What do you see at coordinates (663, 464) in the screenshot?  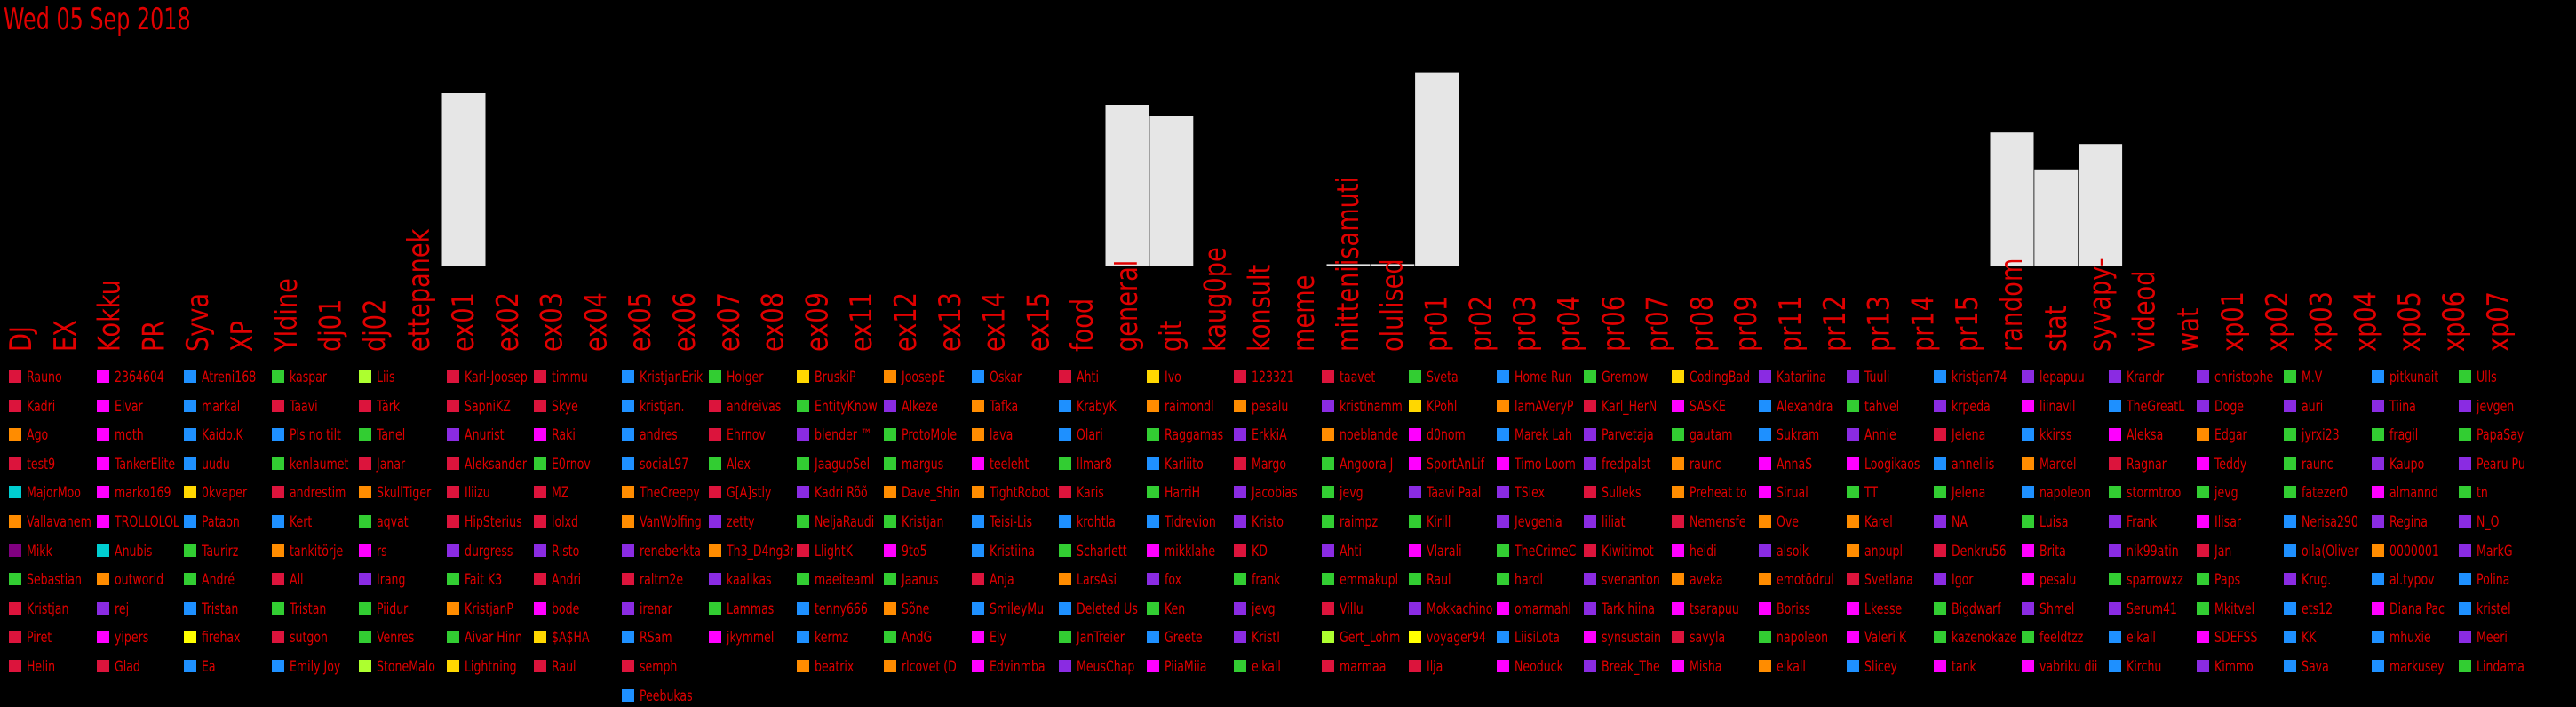 I see `legend-item: sociaL97` at bounding box center [663, 464].